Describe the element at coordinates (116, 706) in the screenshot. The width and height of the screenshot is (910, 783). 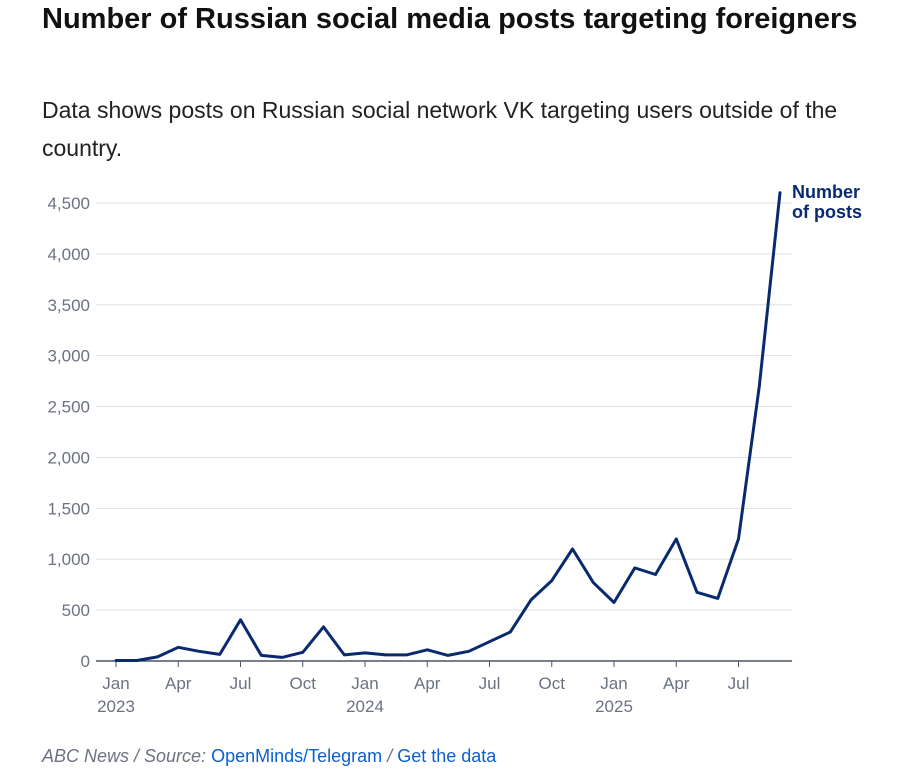
I see `x-tick-year-label: 2023` at that location.